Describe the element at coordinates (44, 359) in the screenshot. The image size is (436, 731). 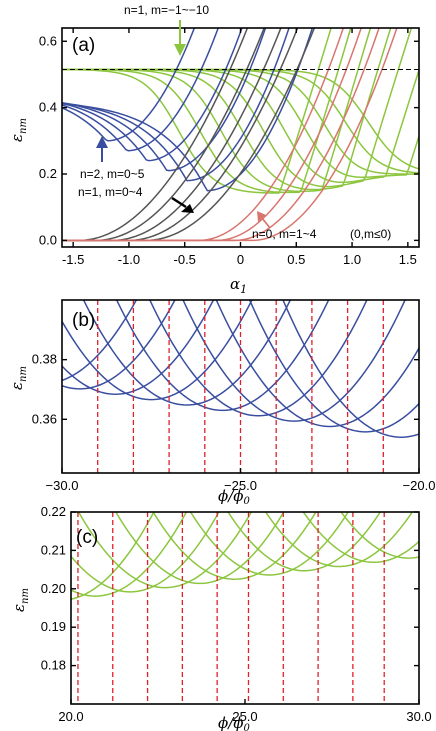
I see `y-tick-label: 0.38` at that location.